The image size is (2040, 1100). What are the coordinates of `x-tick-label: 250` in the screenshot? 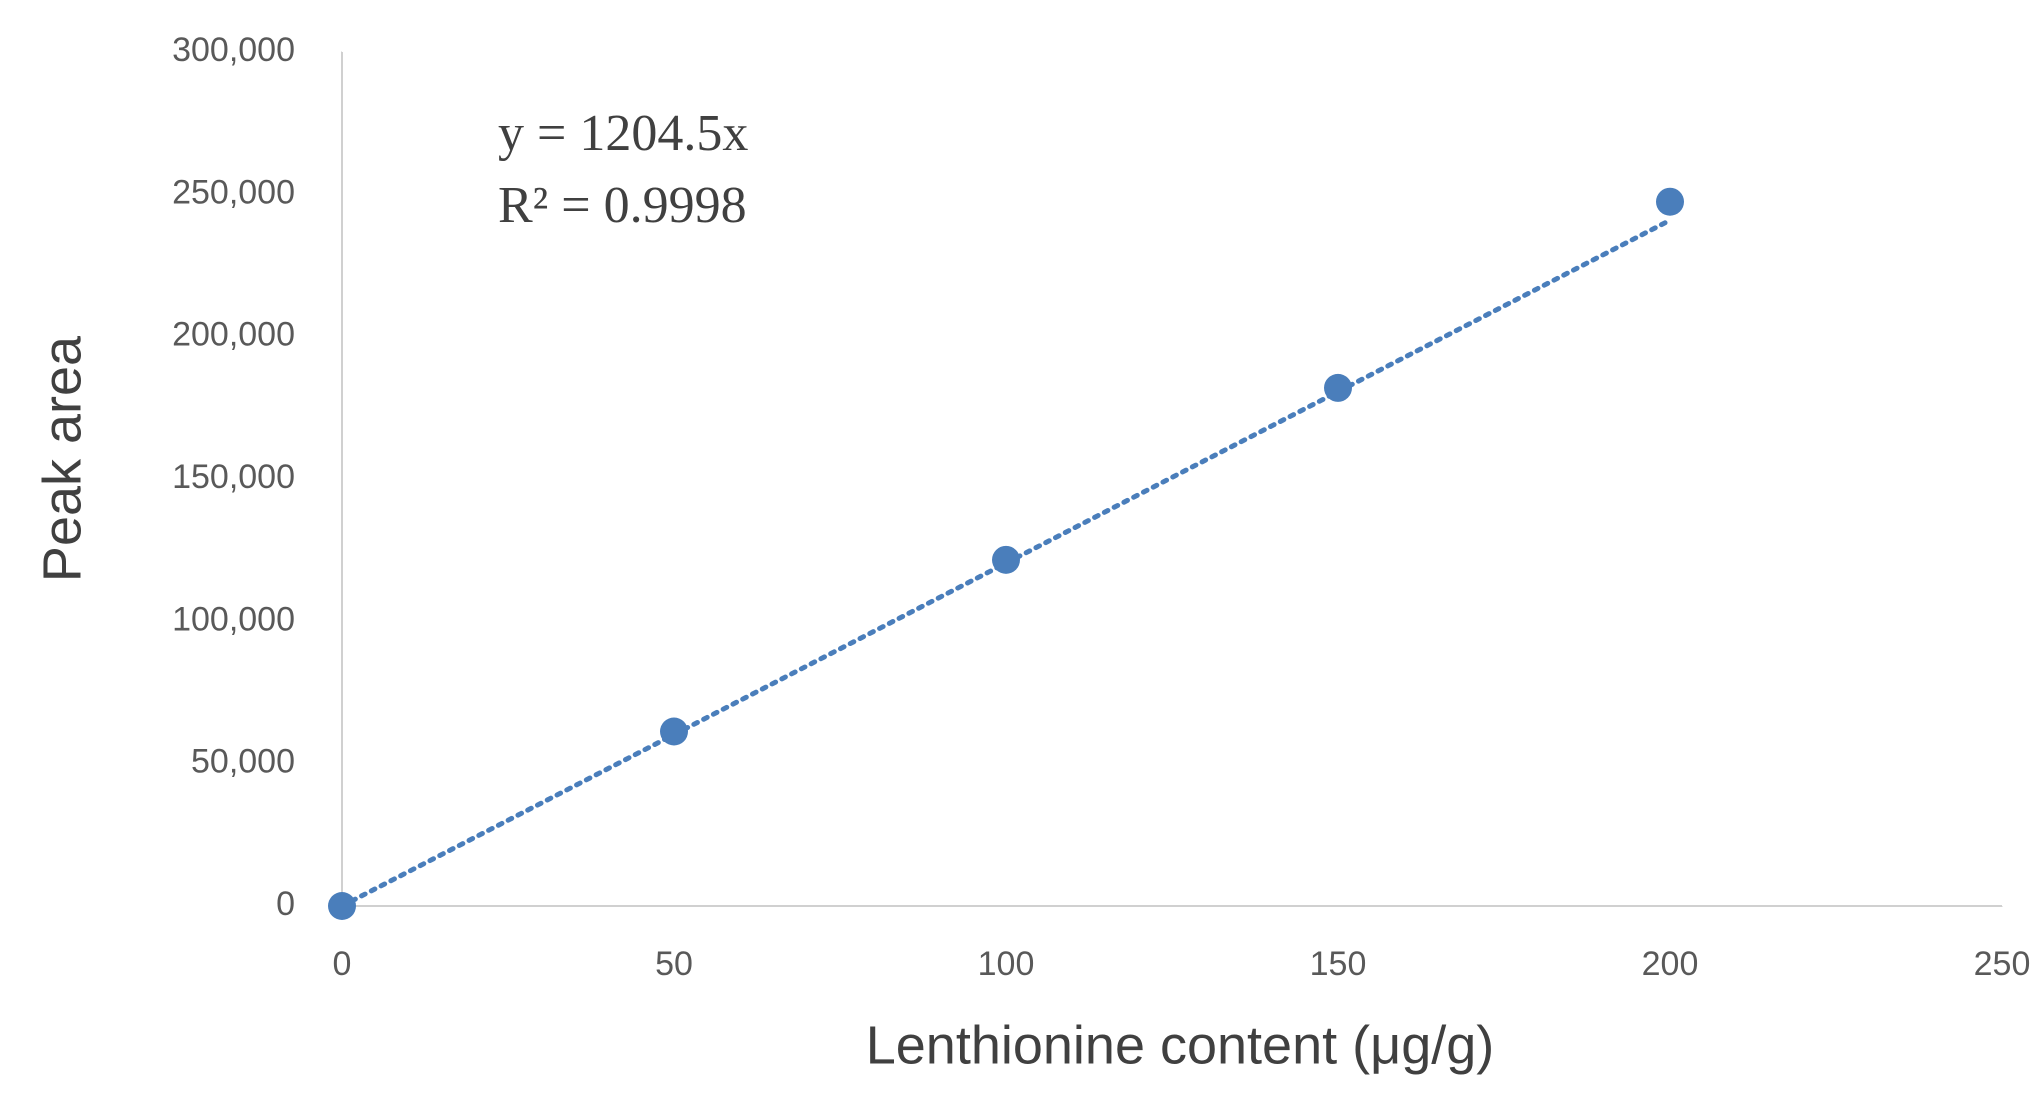 It's located at (2002, 964).